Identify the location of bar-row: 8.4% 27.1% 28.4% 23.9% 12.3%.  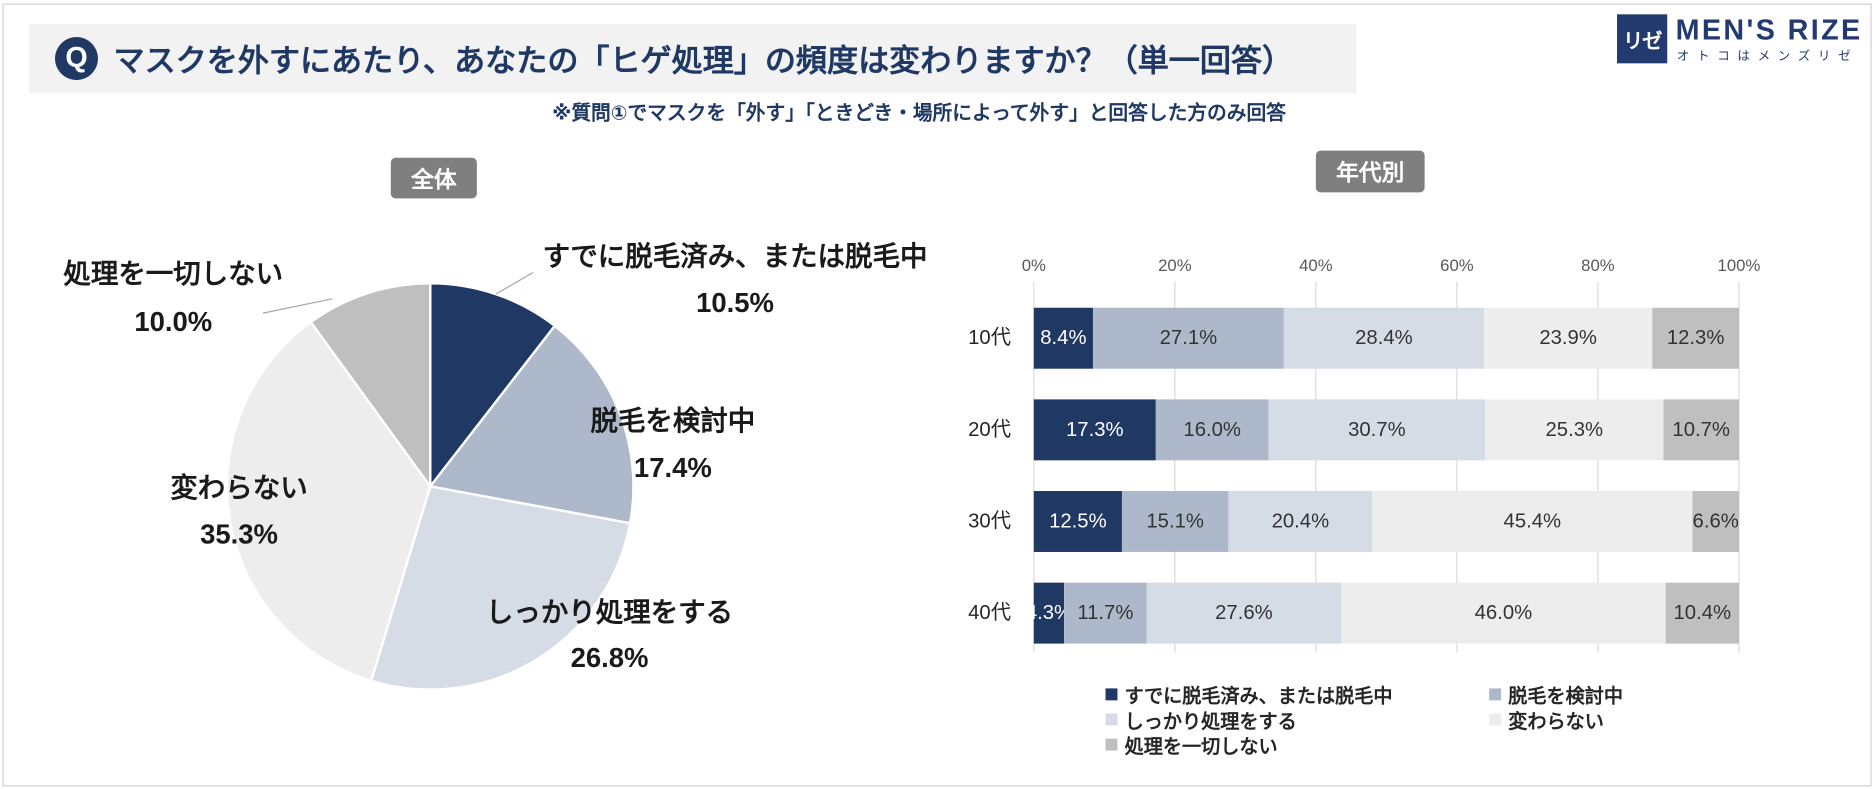
(1386, 338).